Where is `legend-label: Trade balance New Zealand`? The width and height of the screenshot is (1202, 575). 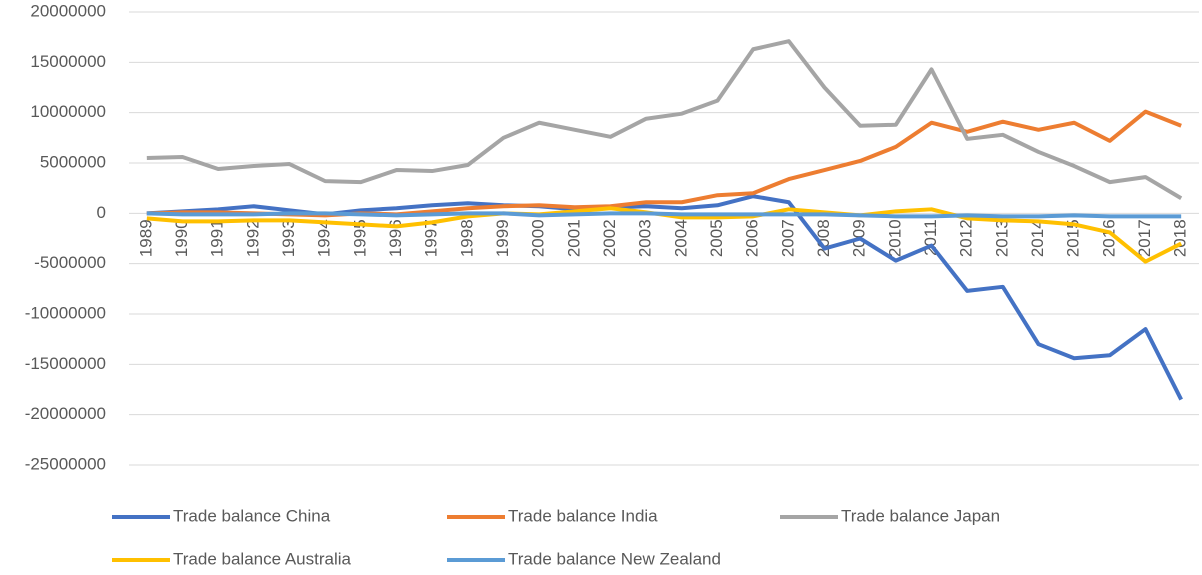 legend-label: Trade balance New Zealand is located at coordinates (614, 558).